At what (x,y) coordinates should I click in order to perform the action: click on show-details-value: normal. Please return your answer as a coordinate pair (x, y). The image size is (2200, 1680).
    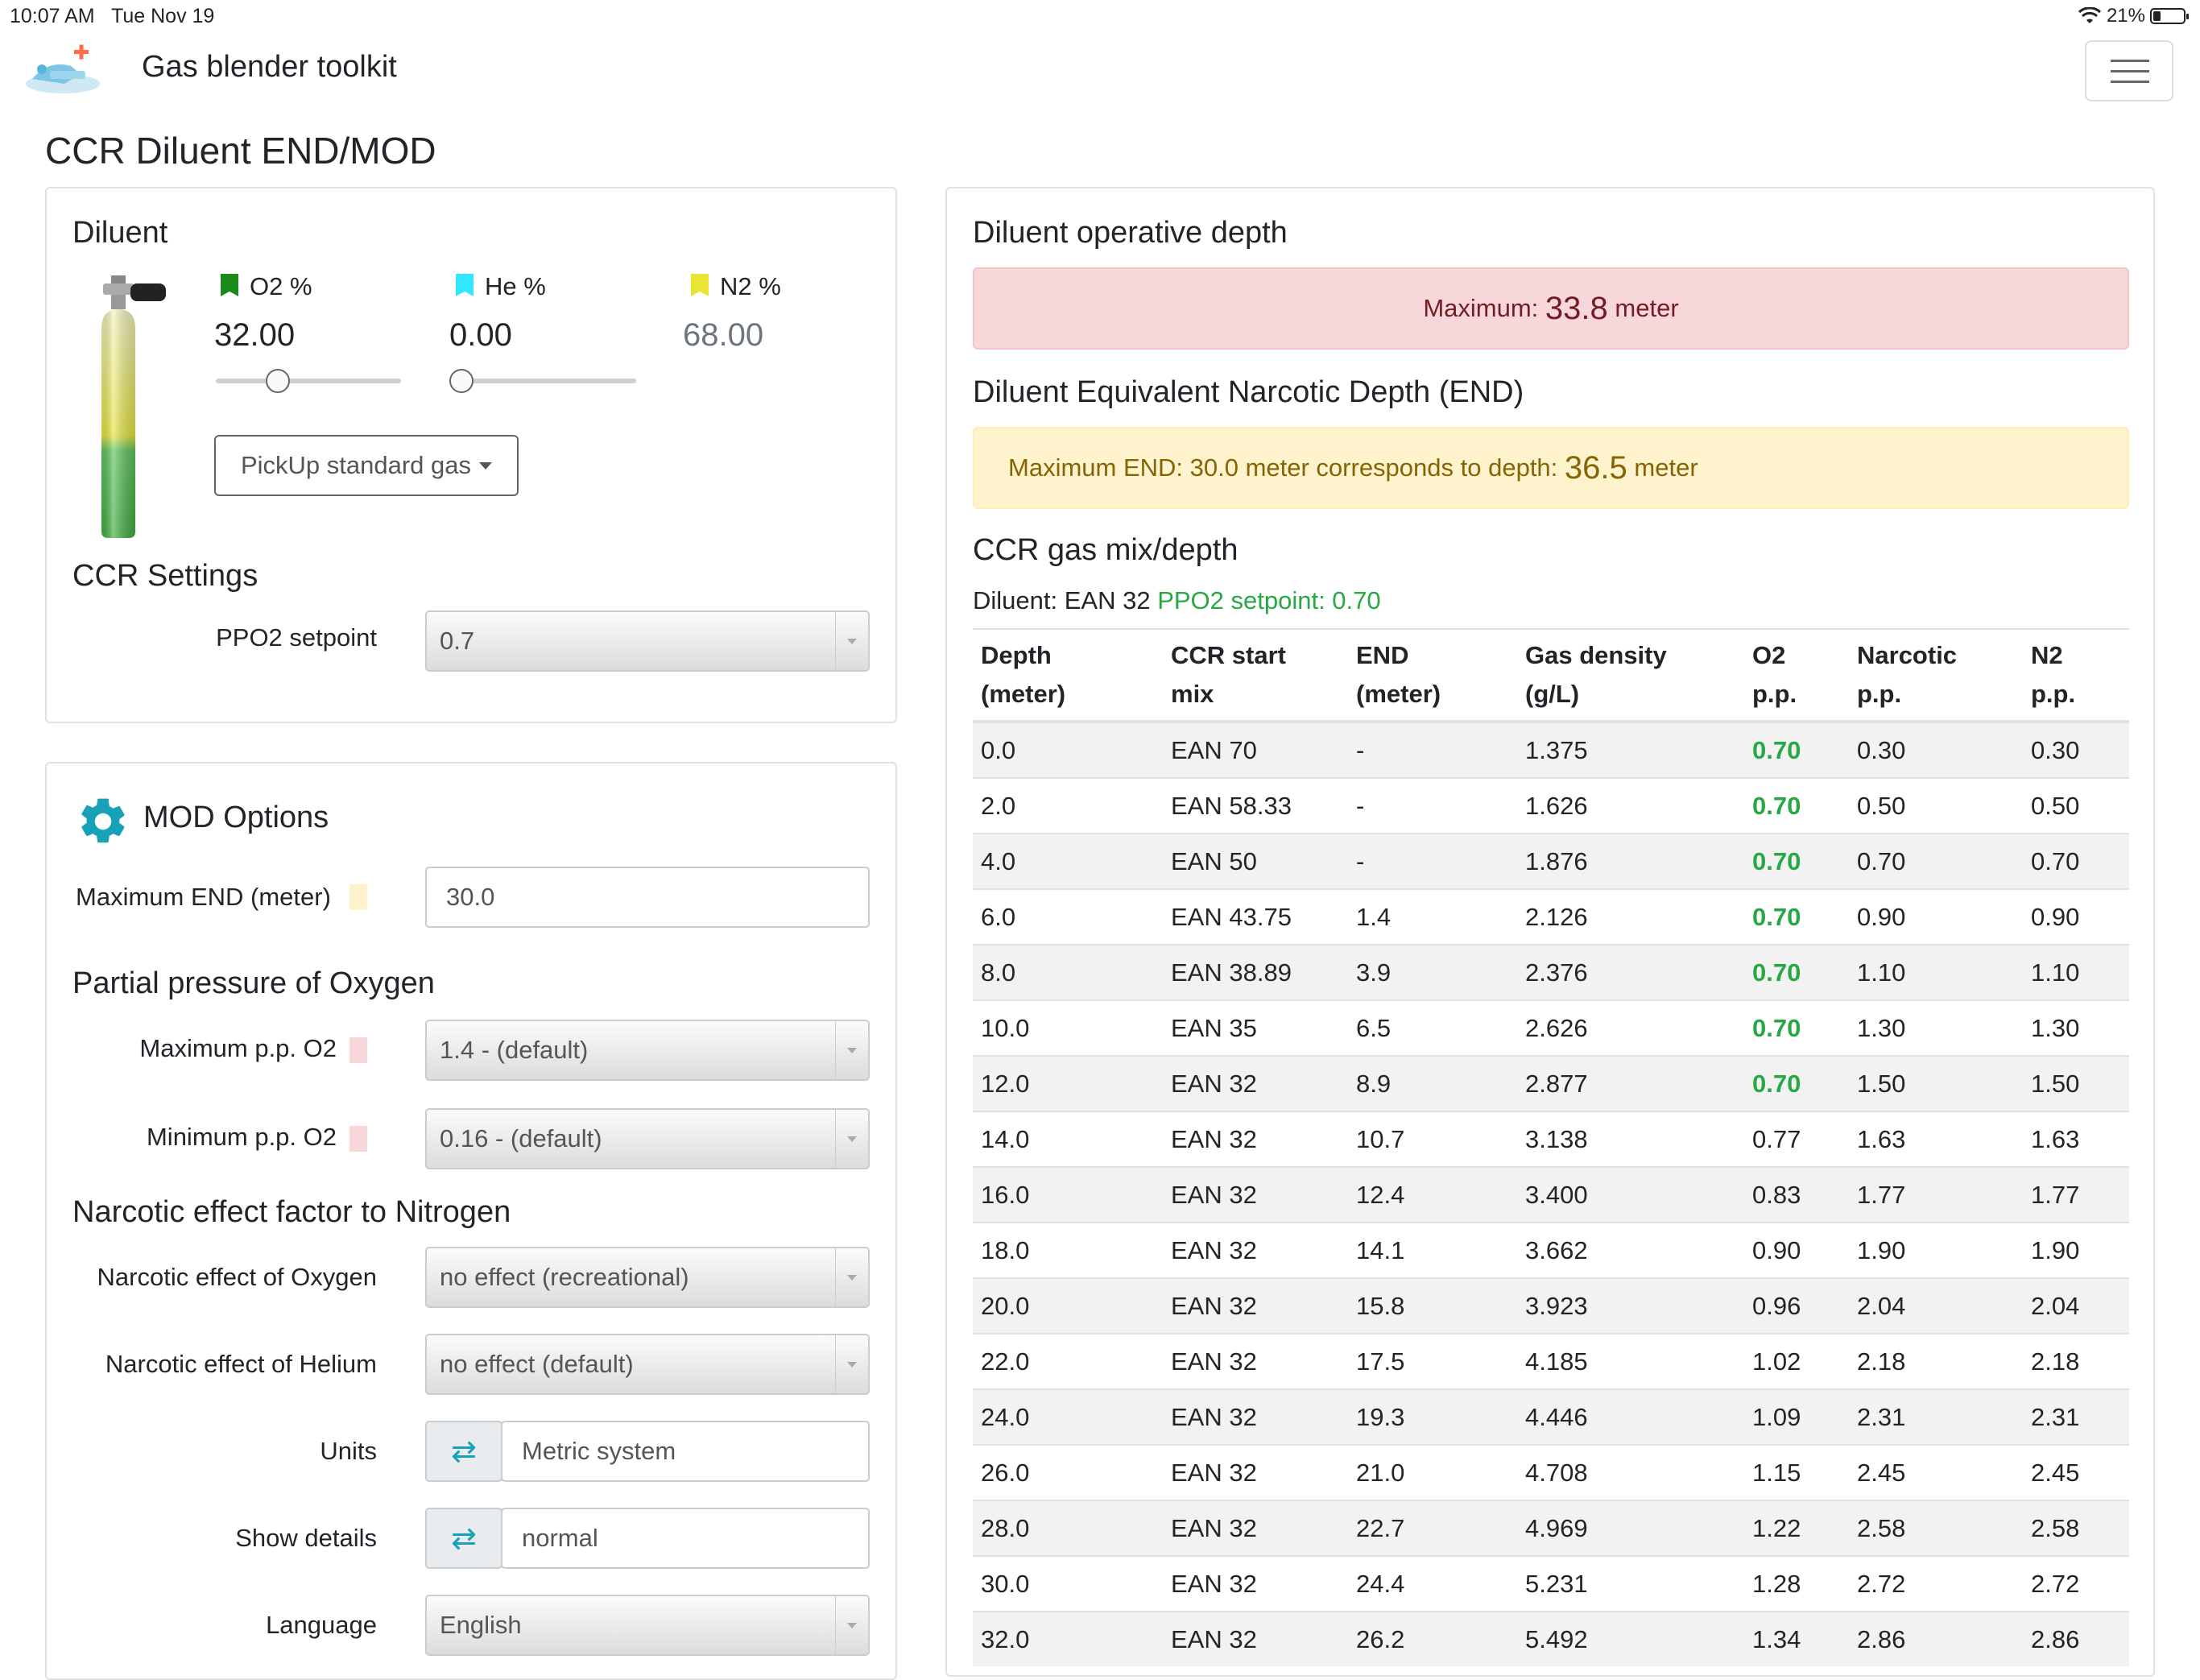
    Looking at the image, I should click on (685, 1538).